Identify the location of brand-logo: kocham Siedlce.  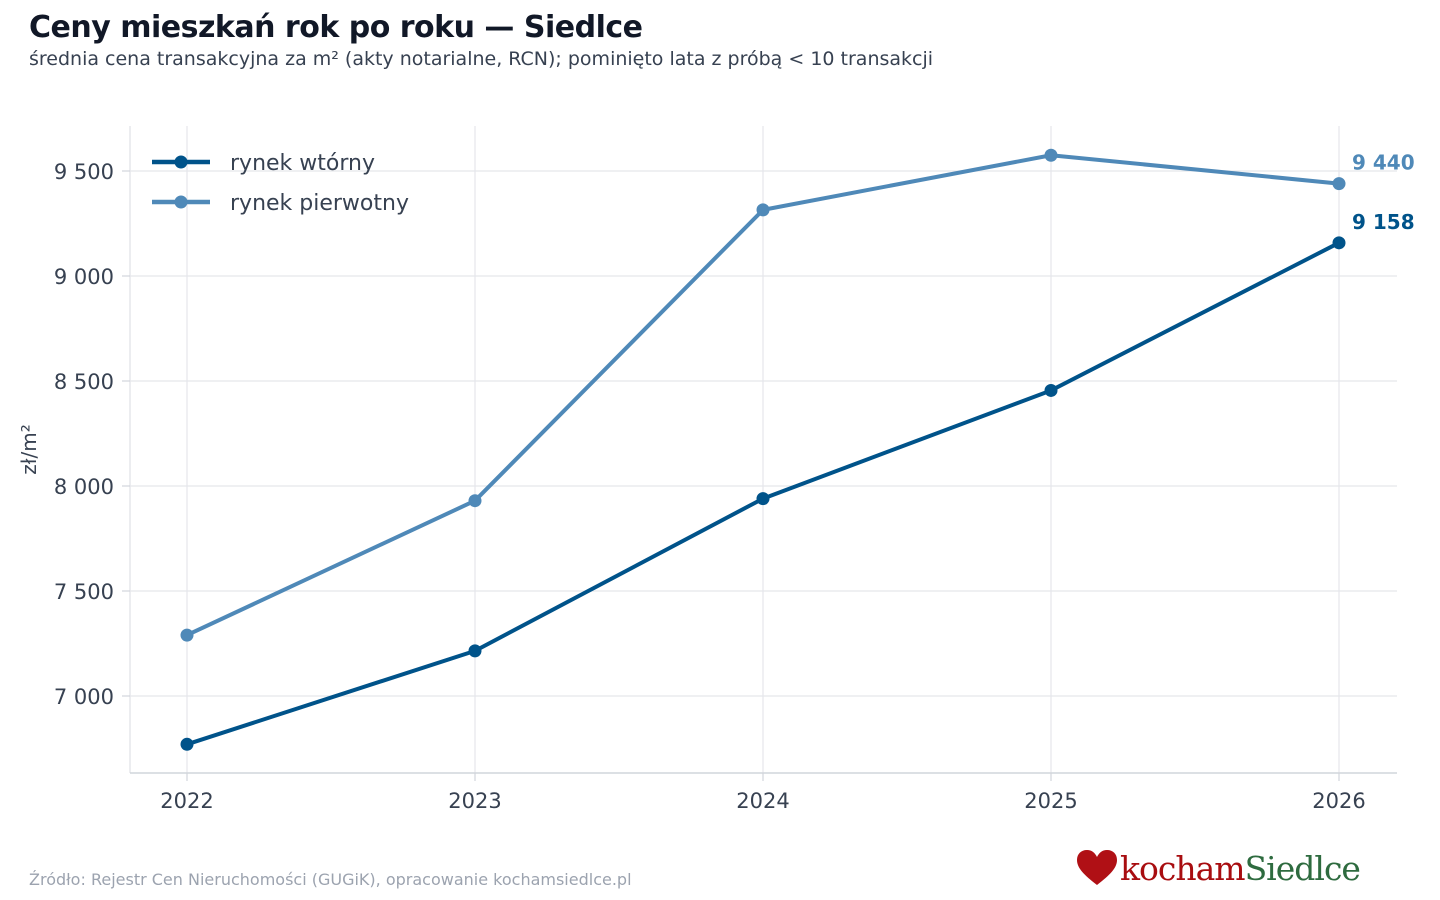
(1218, 868).